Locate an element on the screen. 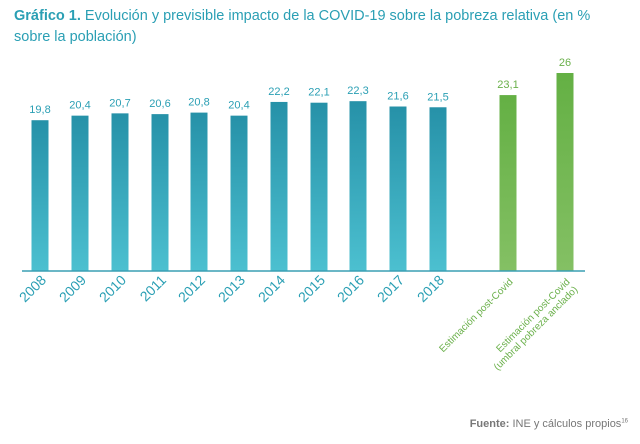 Image resolution: width=640 pixels, height=444 pixels. tick-label-1: 2009 is located at coordinates (72, 288).